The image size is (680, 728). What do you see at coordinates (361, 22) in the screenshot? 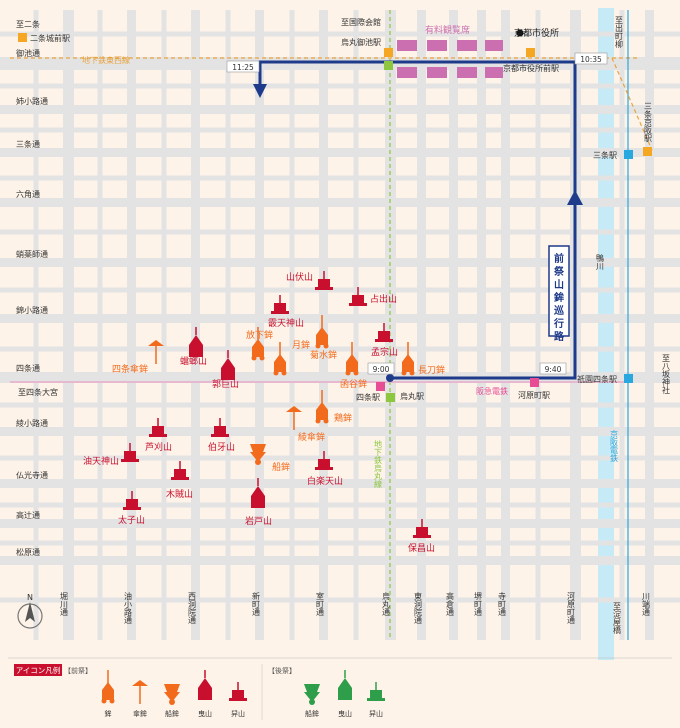
I see `kokusai-label: 至国際会館` at bounding box center [361, 22].